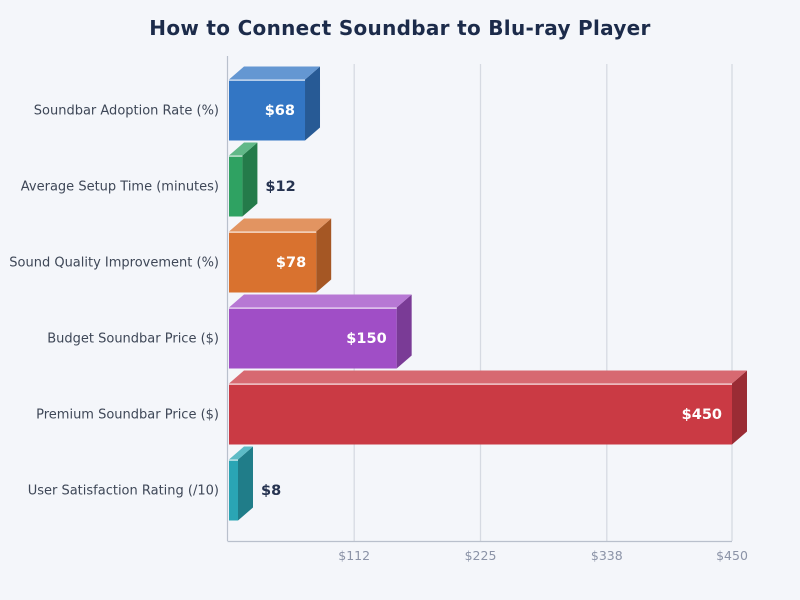 The width and height of the screenshot is (800, 600). What do you see at coordinates (324, 255) in the screenshot?
I see `bar-side-sound-quality-improvement` at bounding box center [324, 255].